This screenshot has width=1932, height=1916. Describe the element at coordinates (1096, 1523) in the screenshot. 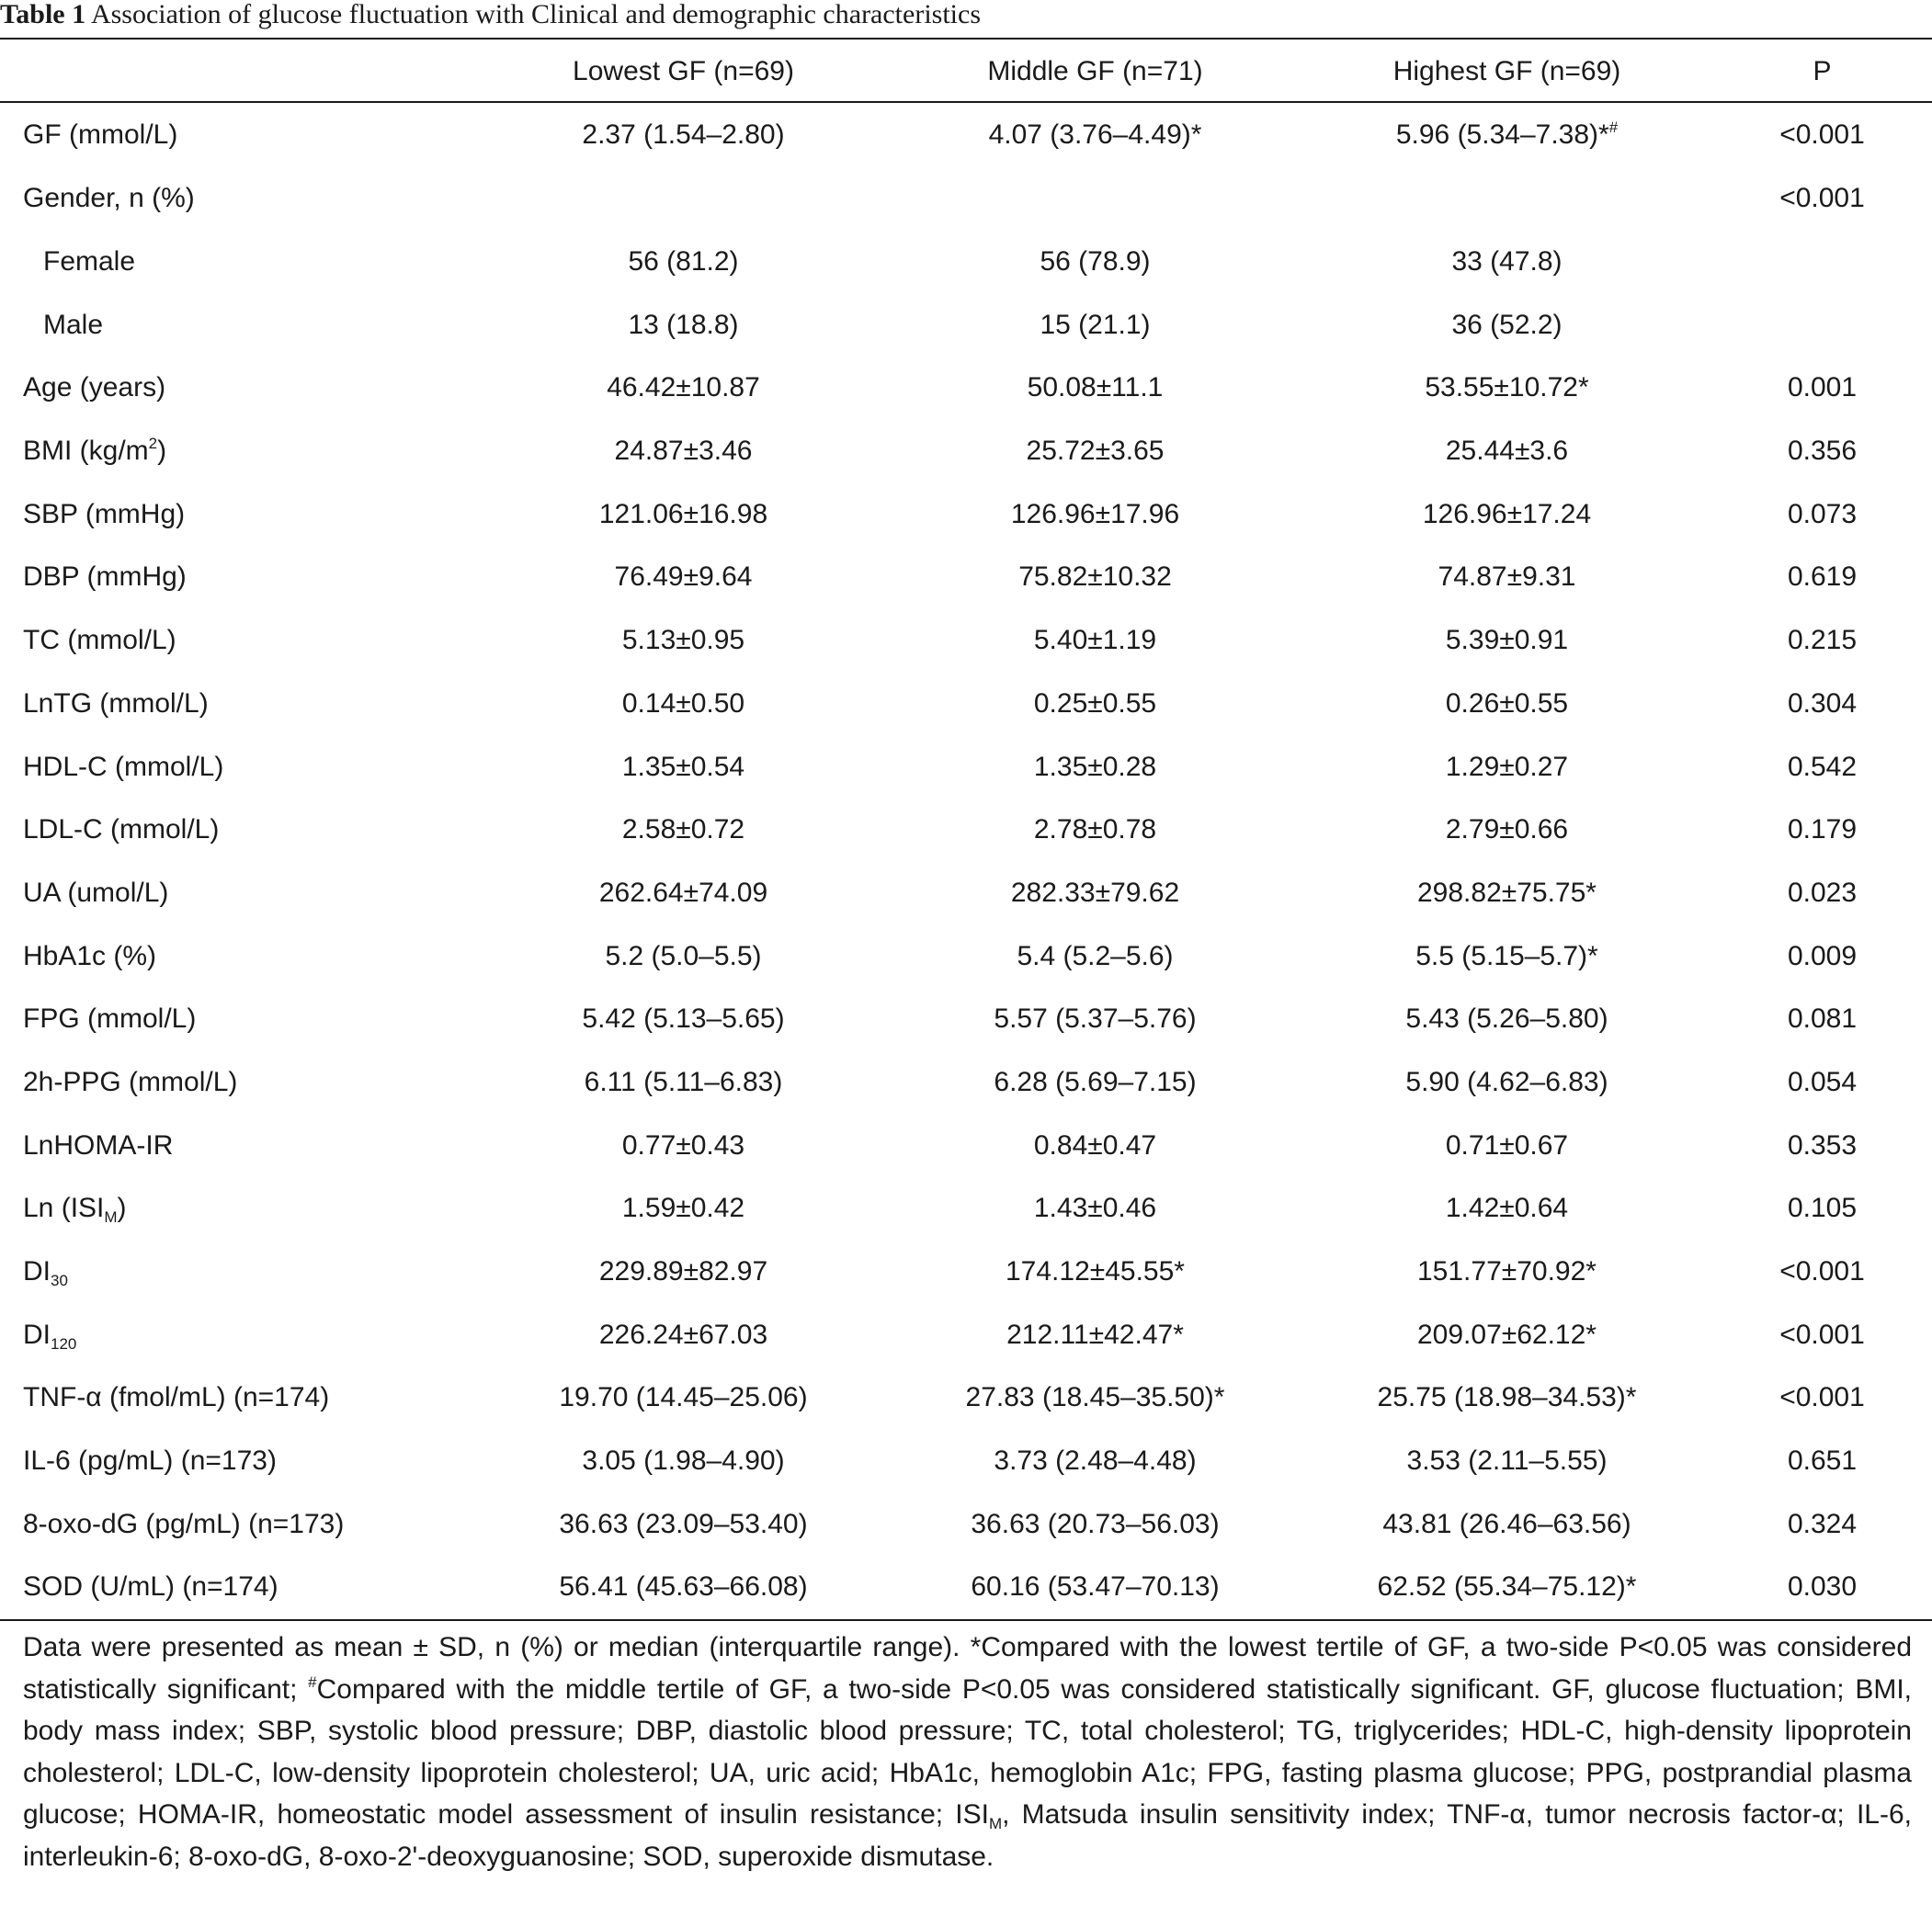

I see `cell-middle-gf-value: 36.63 (20.73–56.03)` at that location.